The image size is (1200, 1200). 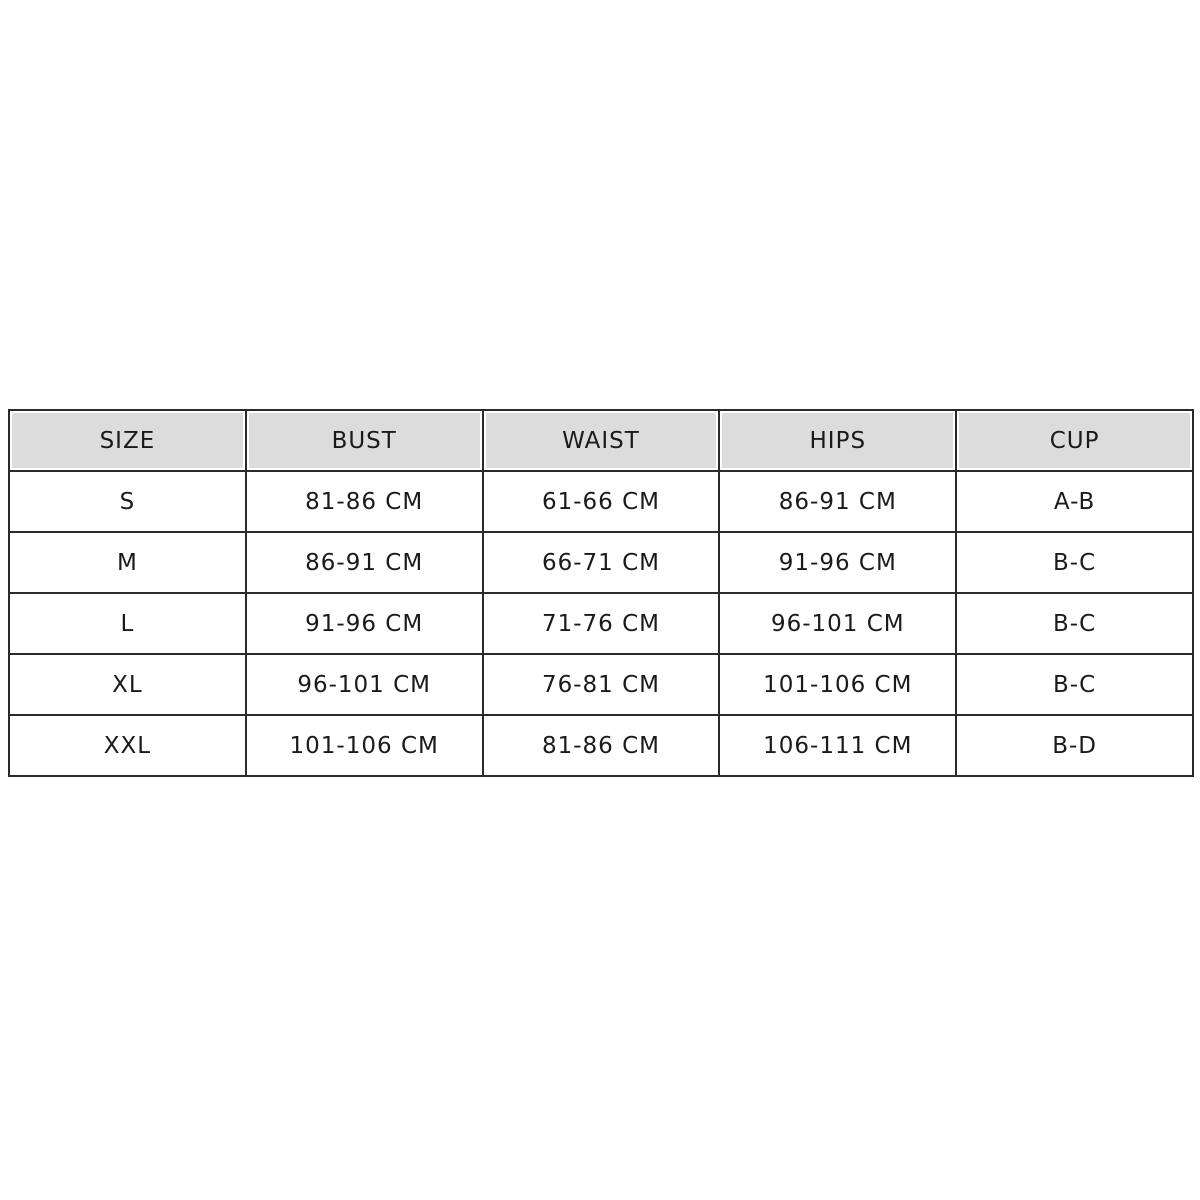 I want to click on cell-waist: 66-71 CM, so click(x=601, y=562).